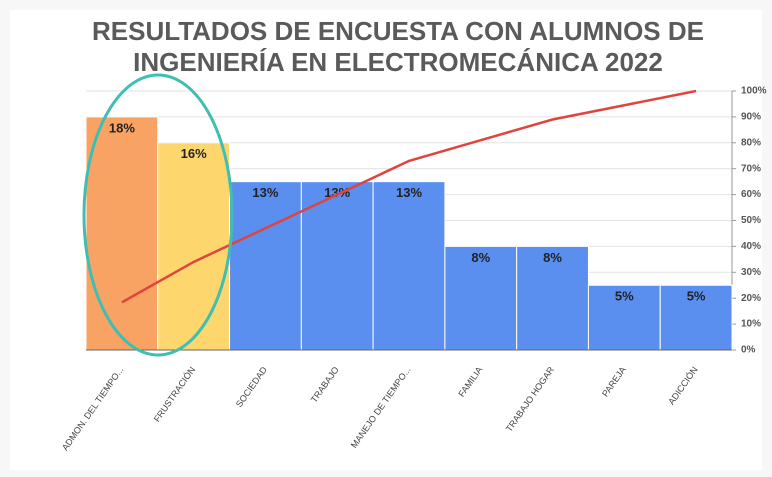 The image size is (772, 477). What do you see at coordinates (748, 350) in the screenshot?
I see `y2-tick-label: 0%` at bounding box center [748, 350].